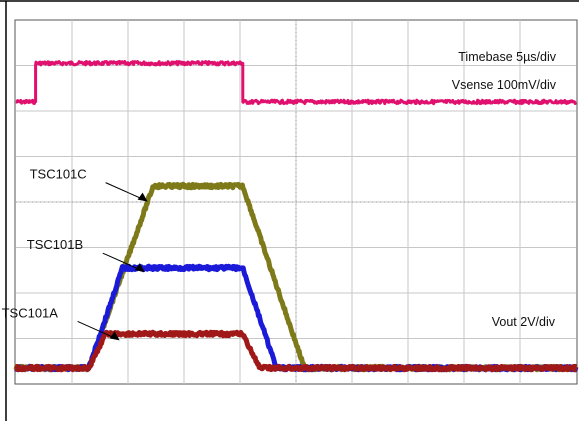 This screenshot has width=579, height=426. What do you see at coordinates (75, 254) in the screenshot?
I see `trace-labels: TSC101C TSC101B TSC101A` at bounding box center [75, 254].